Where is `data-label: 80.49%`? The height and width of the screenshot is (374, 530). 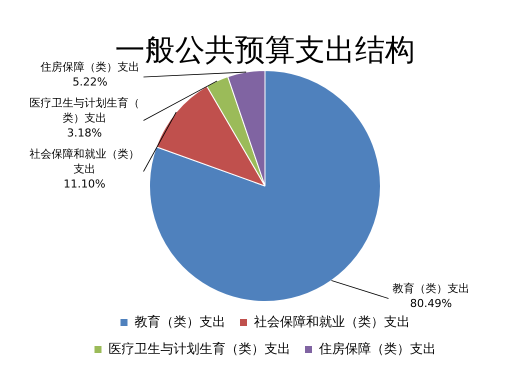
data-label: 80.49% is located at coordinates (431, 303).